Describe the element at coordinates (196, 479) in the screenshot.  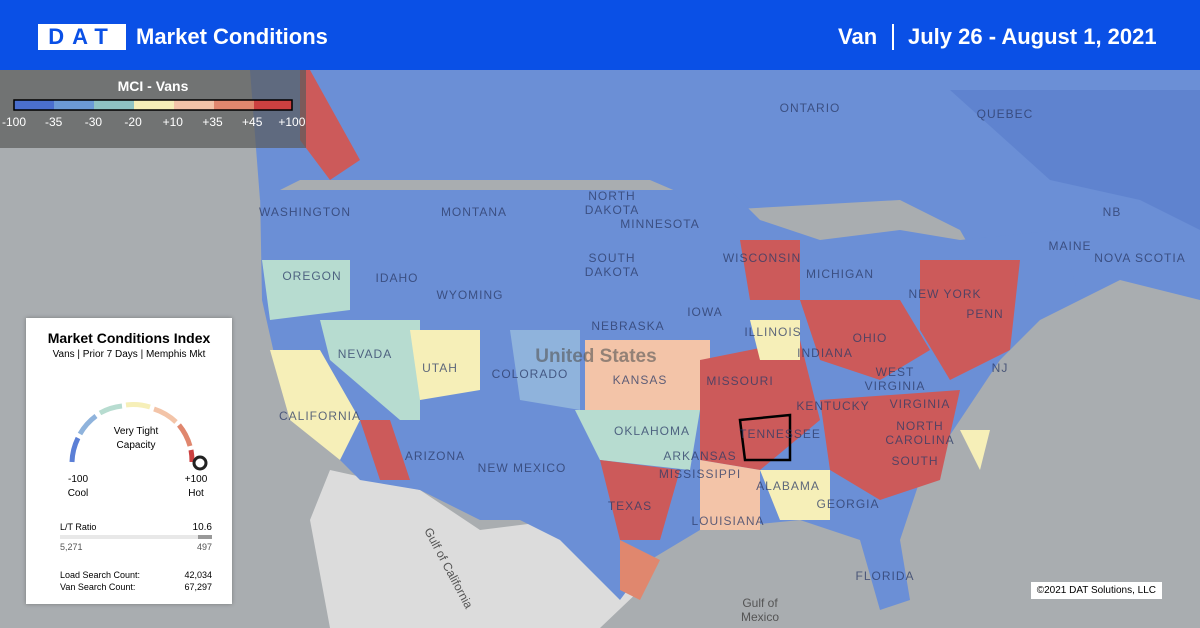
I see `max-label: +100` at that location.